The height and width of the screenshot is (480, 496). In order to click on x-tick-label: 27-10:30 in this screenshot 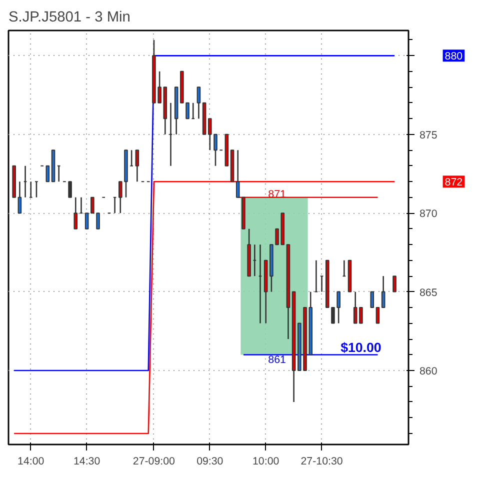, I will do `click(321, 462)`.